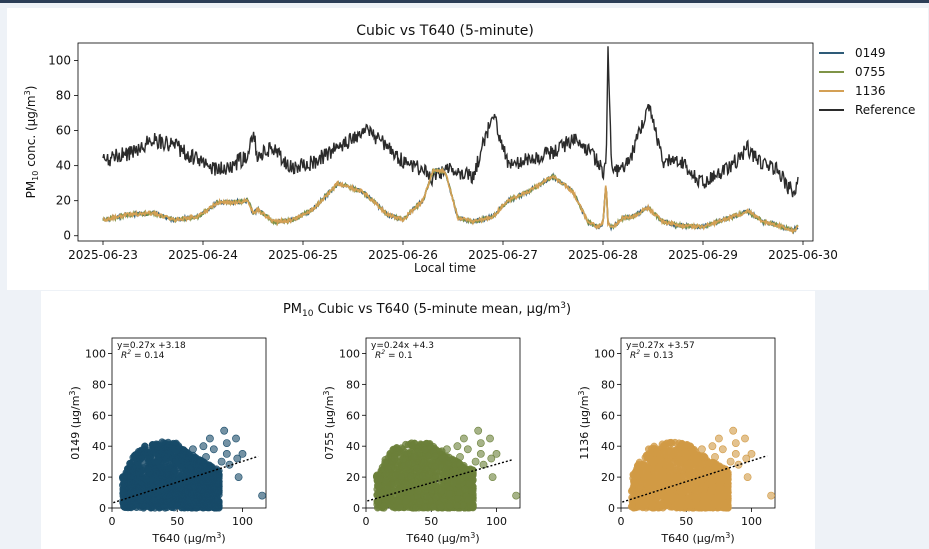 The height and width of the screenshot is (549, 929). Describe the element at coordinates (188, 538) in the screenshot. I see `x-axis-label-0149: T640 (µg/m3)` at that location.